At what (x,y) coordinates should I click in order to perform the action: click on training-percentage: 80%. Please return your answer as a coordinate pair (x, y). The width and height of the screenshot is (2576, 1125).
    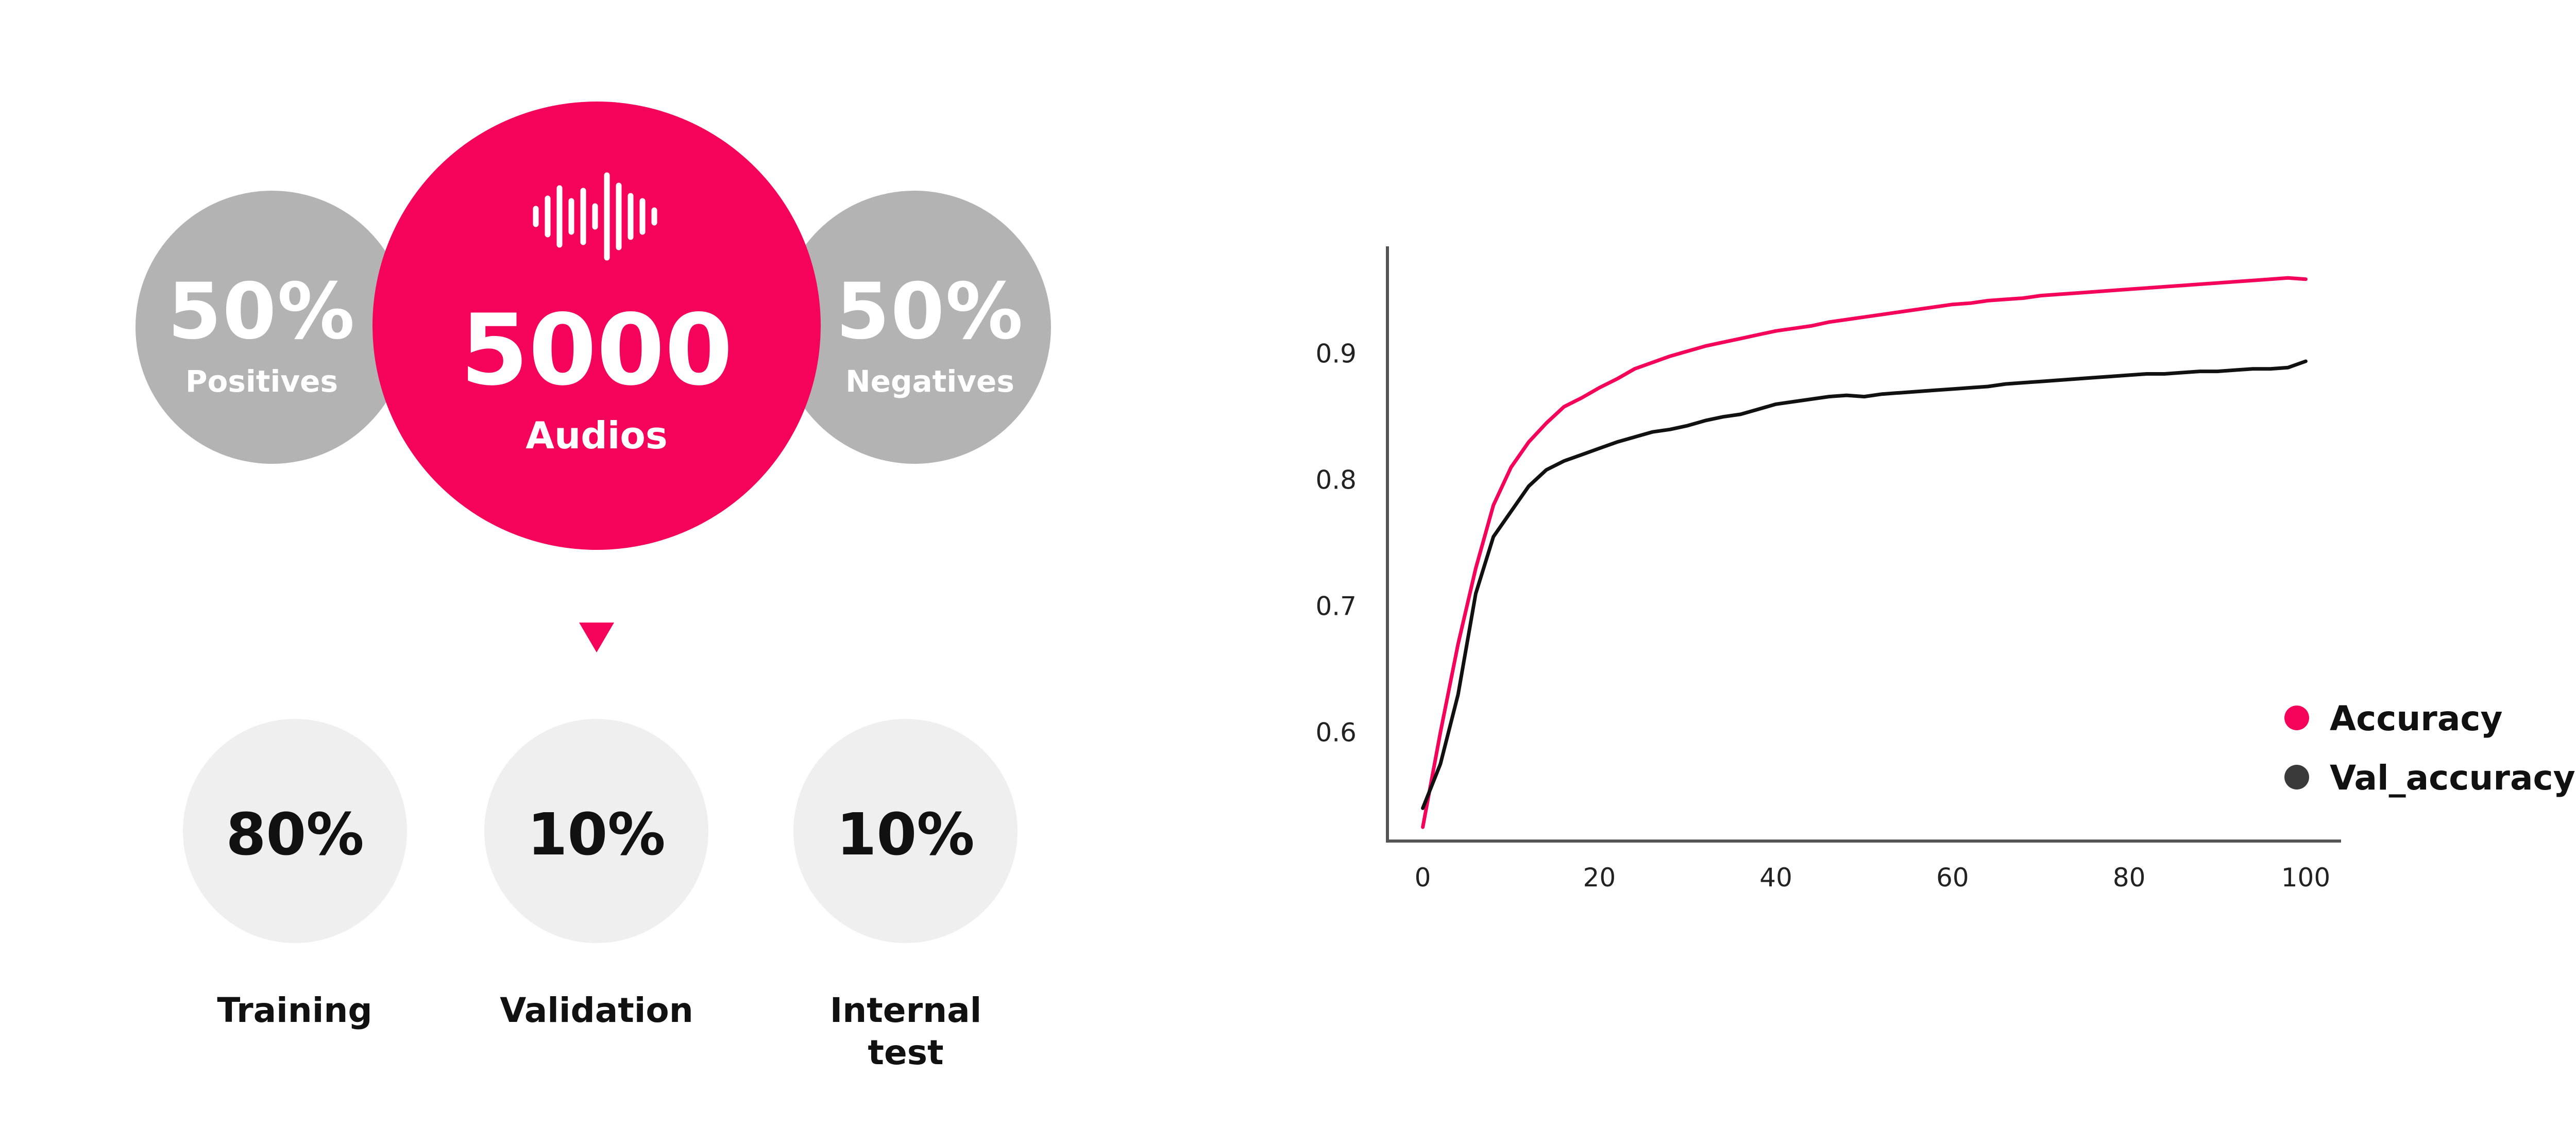
    Looking at the image, I should click on (295, 835).